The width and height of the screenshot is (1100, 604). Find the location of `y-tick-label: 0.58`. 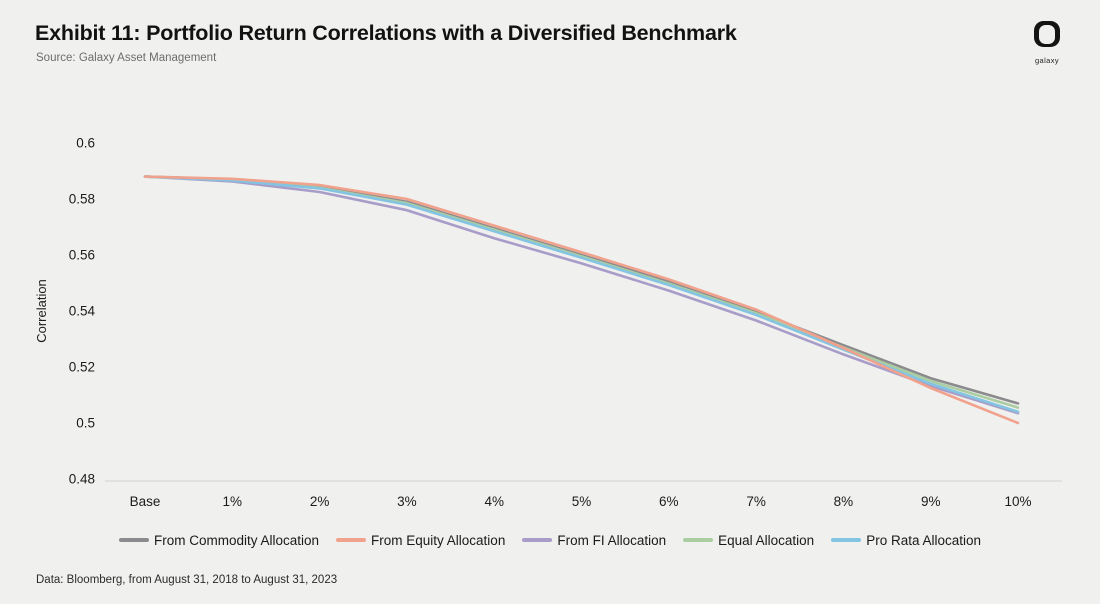

y-tick-label: 0.58 is located at coordinates (82, 199).